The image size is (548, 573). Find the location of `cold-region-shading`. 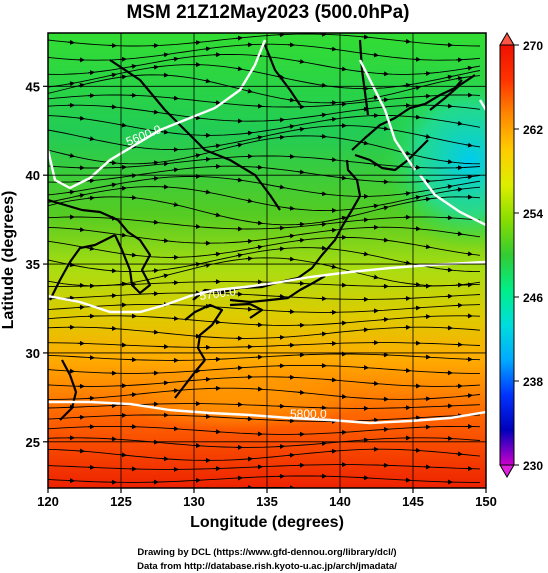

cold-region-shading is located at coordinates (433, 160).